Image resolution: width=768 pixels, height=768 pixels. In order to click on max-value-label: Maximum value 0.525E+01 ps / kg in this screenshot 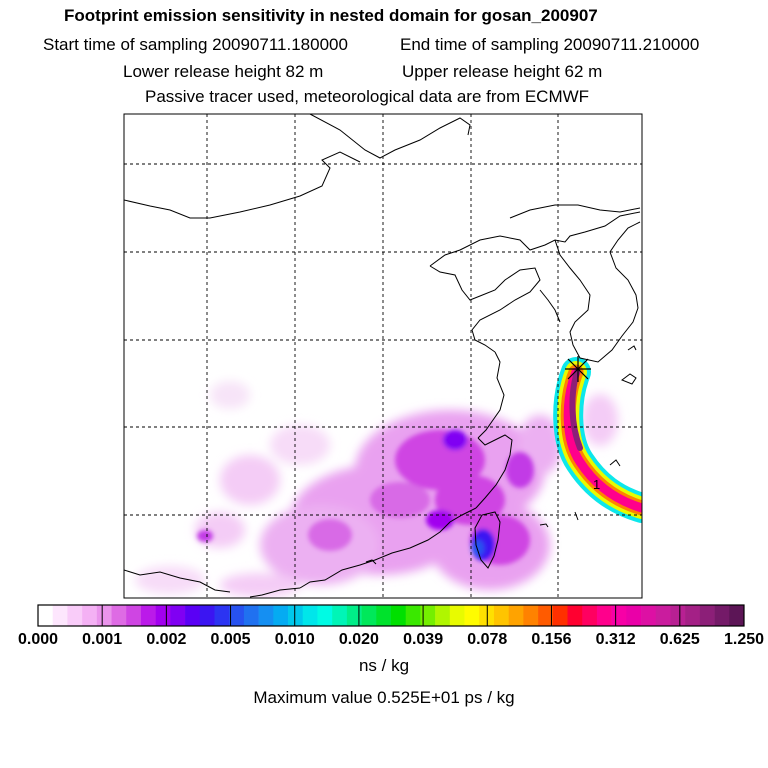, I will do `click(384, 697)`.